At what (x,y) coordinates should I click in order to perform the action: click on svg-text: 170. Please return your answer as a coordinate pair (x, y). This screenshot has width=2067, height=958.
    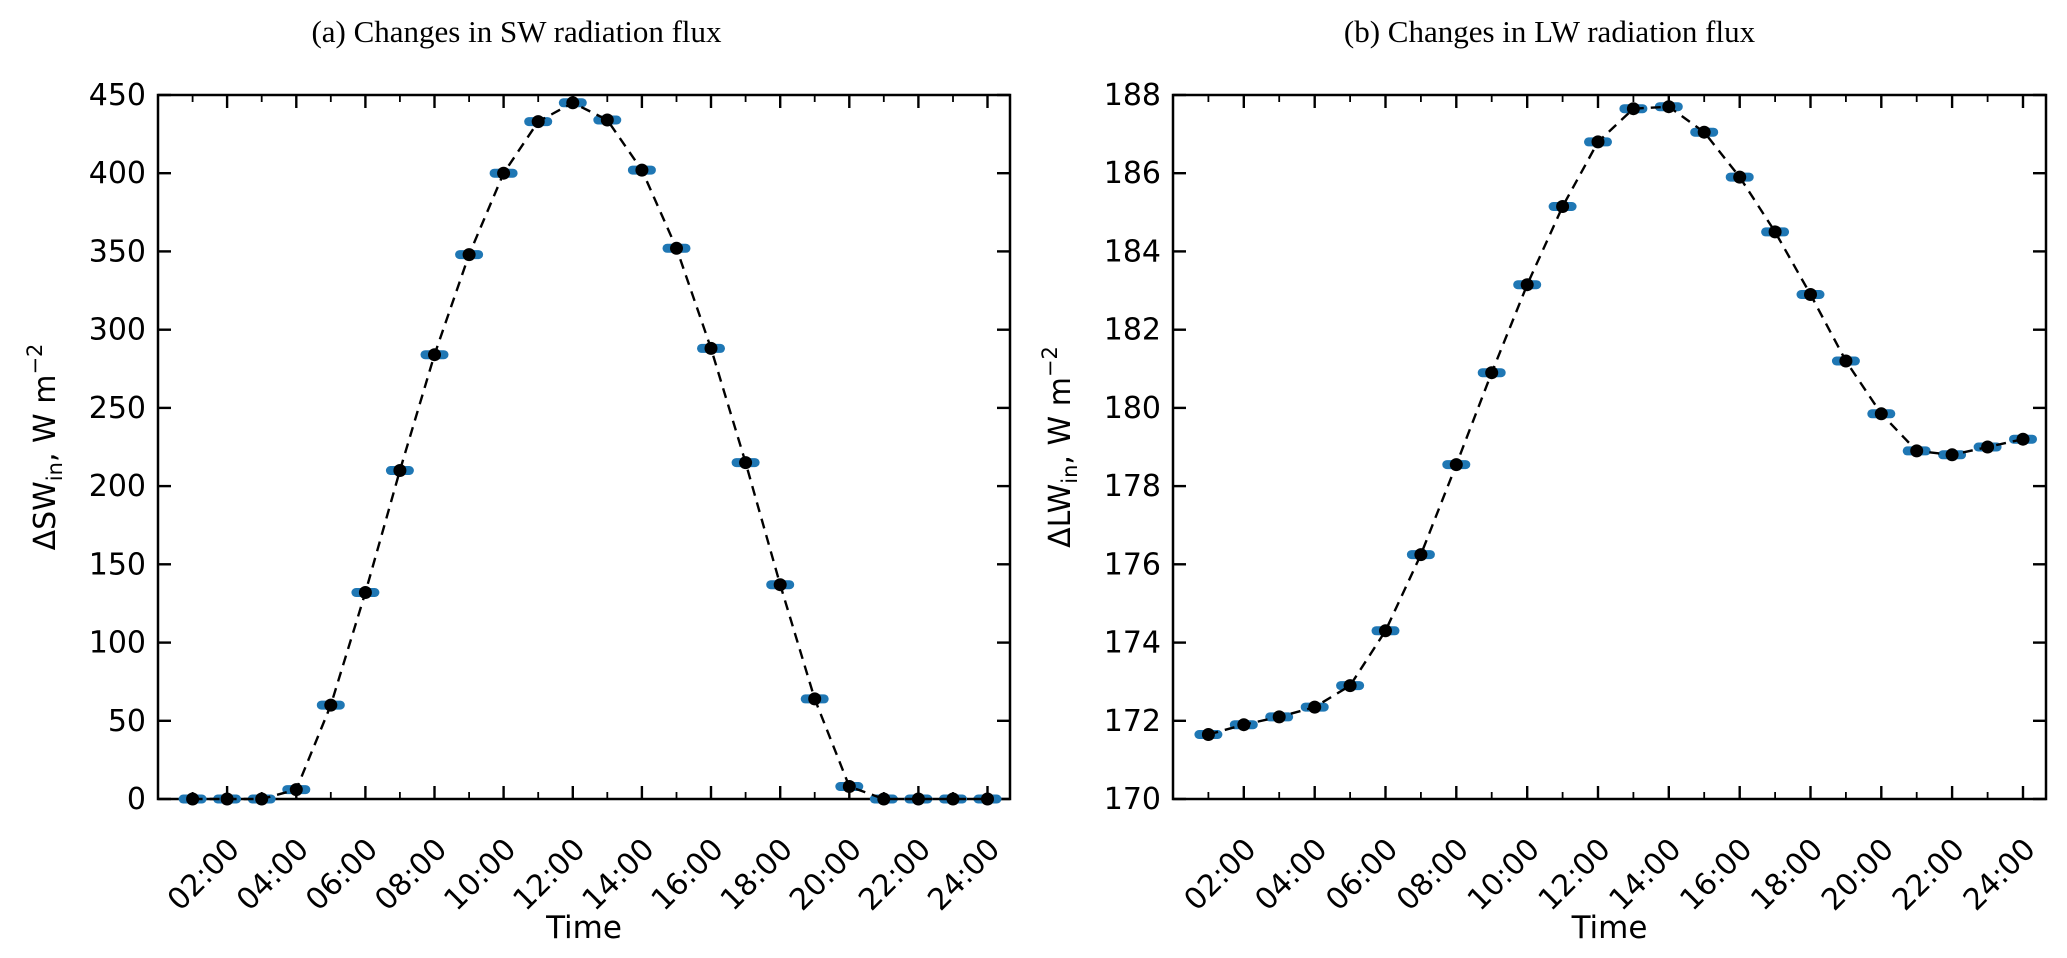
    Looking at the image, I should click on (1132, 799).